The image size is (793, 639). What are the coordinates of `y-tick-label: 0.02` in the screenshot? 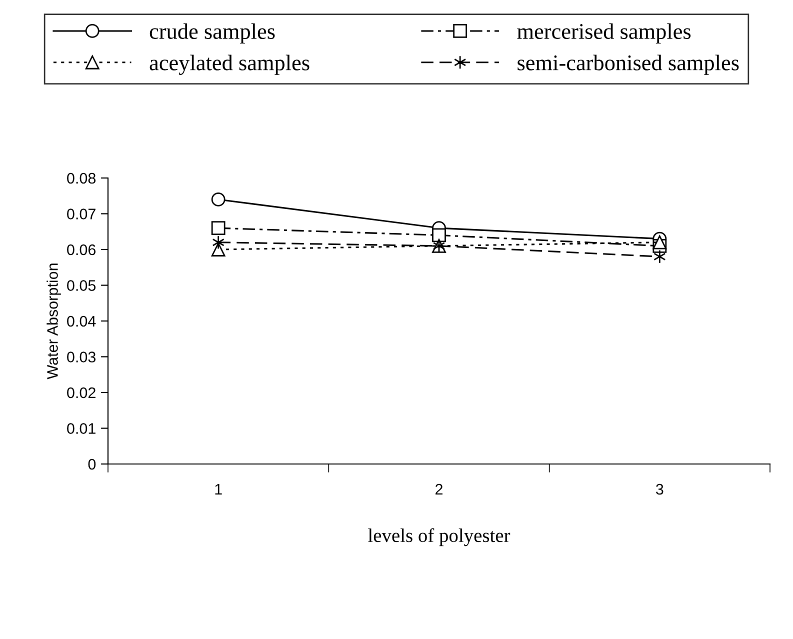 It's located at (81, 392).